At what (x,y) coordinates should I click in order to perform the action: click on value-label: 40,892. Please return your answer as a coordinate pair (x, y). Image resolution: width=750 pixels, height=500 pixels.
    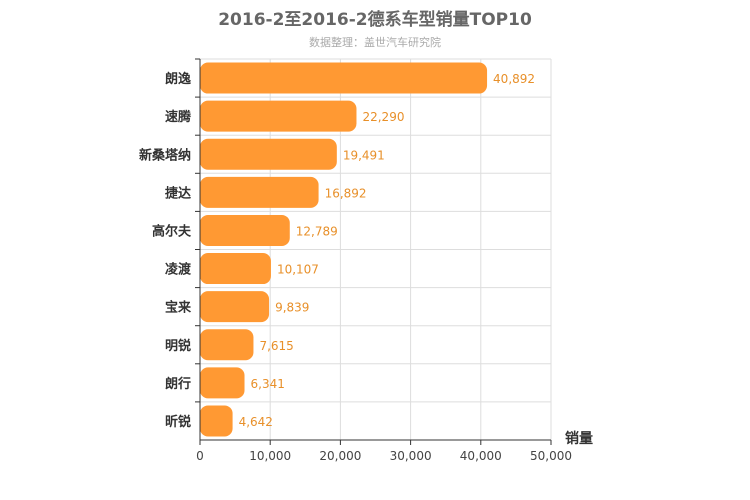
    Looking at the image, I should click on (514, 79).